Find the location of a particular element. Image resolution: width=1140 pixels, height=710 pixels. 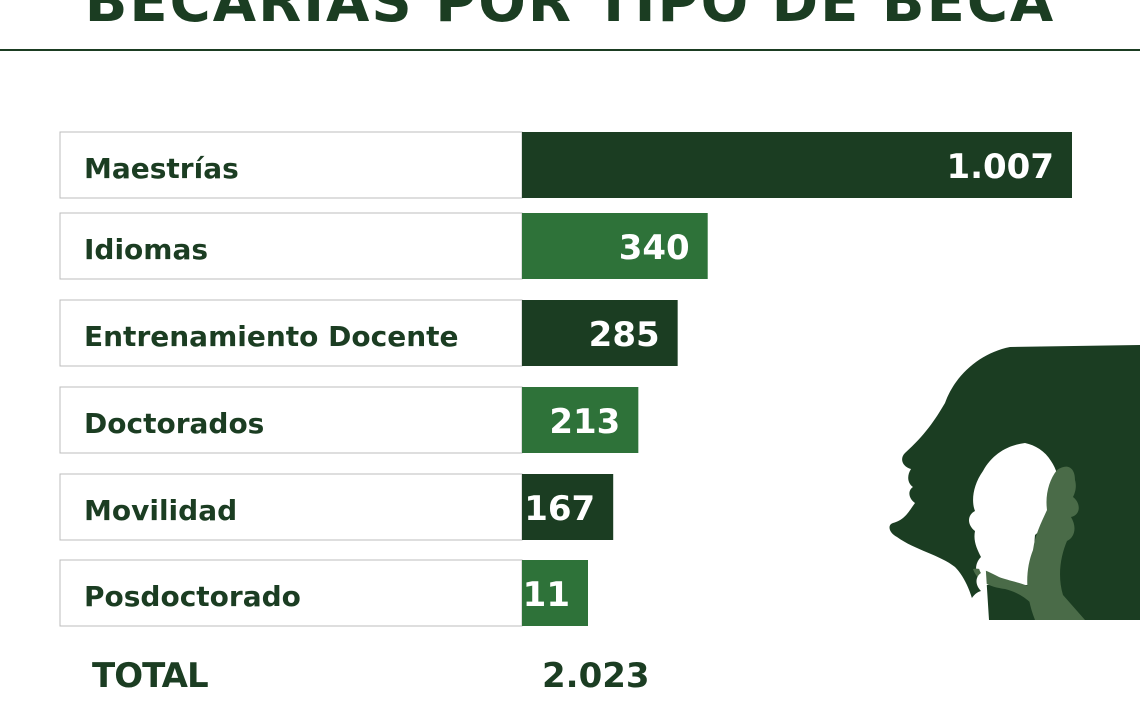

category-label: Maestrías is located at coordinates (161, 168).